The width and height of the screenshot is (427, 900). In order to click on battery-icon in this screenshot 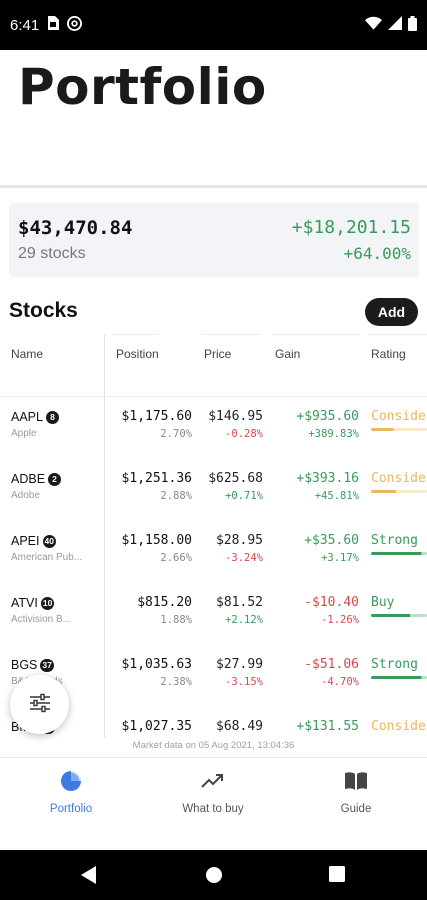, I will do `click(412, 25)`.